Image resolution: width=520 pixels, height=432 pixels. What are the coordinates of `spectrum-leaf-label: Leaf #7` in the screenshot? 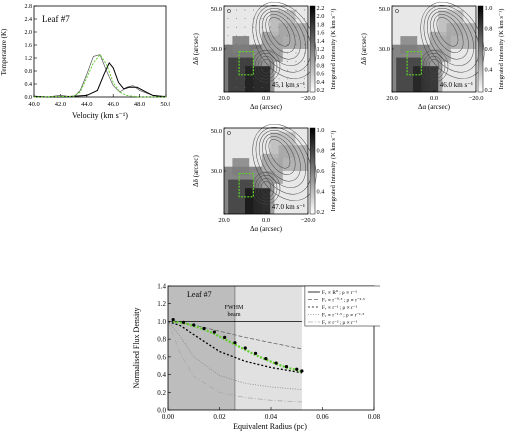 It's located at (56, 19).